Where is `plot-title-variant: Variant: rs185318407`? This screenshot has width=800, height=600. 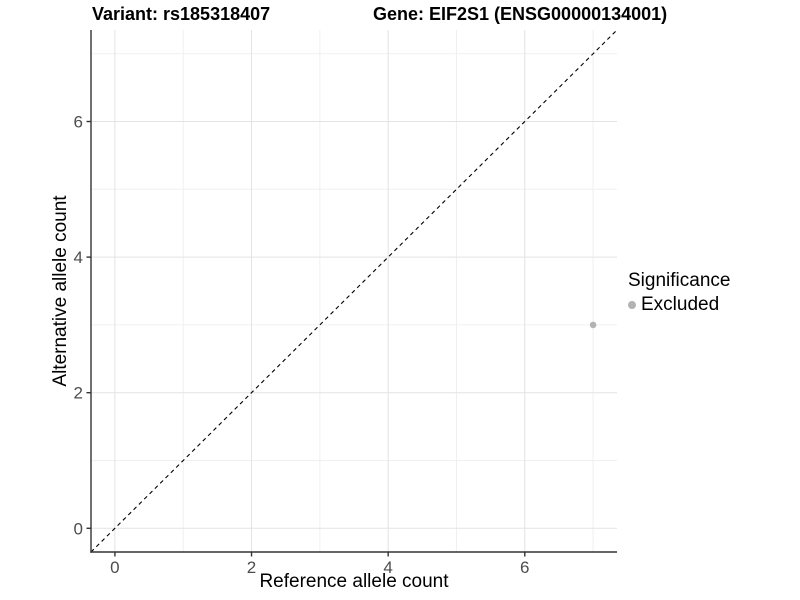 plot-title-variant: Variant: rs185318407 is located at coordinates (181, 14).